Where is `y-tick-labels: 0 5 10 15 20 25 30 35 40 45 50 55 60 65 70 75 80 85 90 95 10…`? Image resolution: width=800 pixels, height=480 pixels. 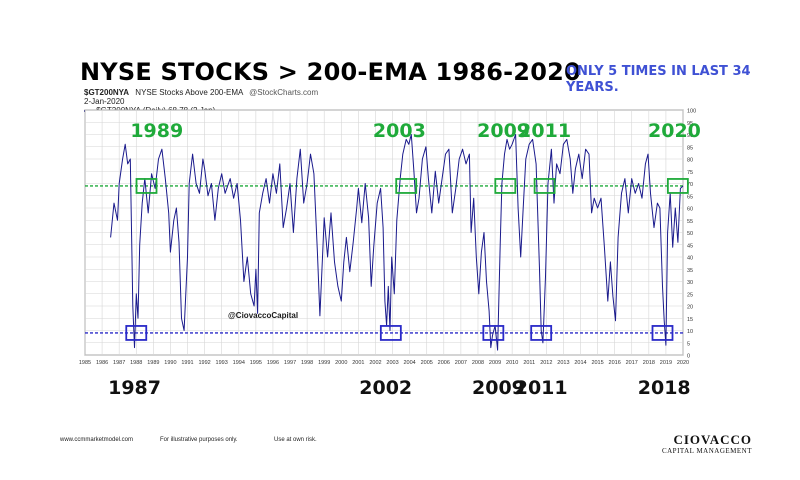 y-tick-labels: 0 5 10 15 20 25 30 35 40 45 50 55 60 65 70 75 80 85 90 95 10… is located at coordinates (691, 234).